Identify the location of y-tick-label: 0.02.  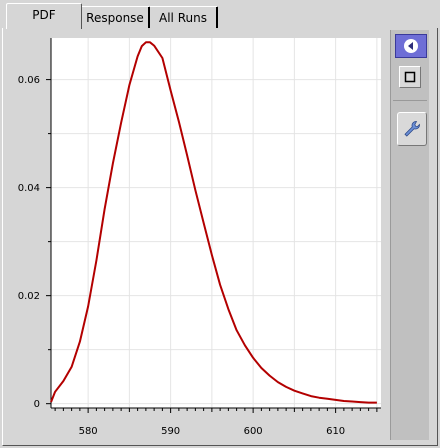
(29, 296).